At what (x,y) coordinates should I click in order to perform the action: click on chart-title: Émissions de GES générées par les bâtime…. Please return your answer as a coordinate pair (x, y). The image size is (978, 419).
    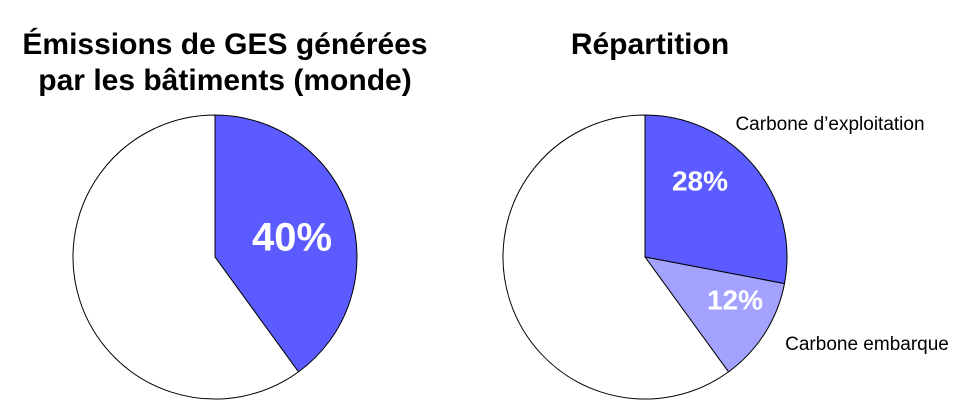
    Looking at the image, I should click on (225, 62).